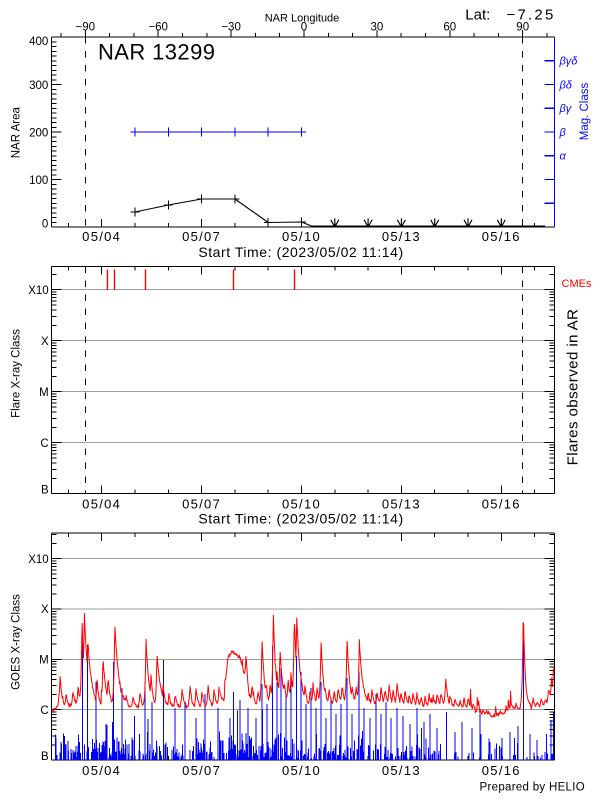 The height and width of the screenshot is (800, 600). What do you see at coordinates (477, 15) in the screenshot?
I see `svg-text: Lat:` at bounding box center [477, 15].